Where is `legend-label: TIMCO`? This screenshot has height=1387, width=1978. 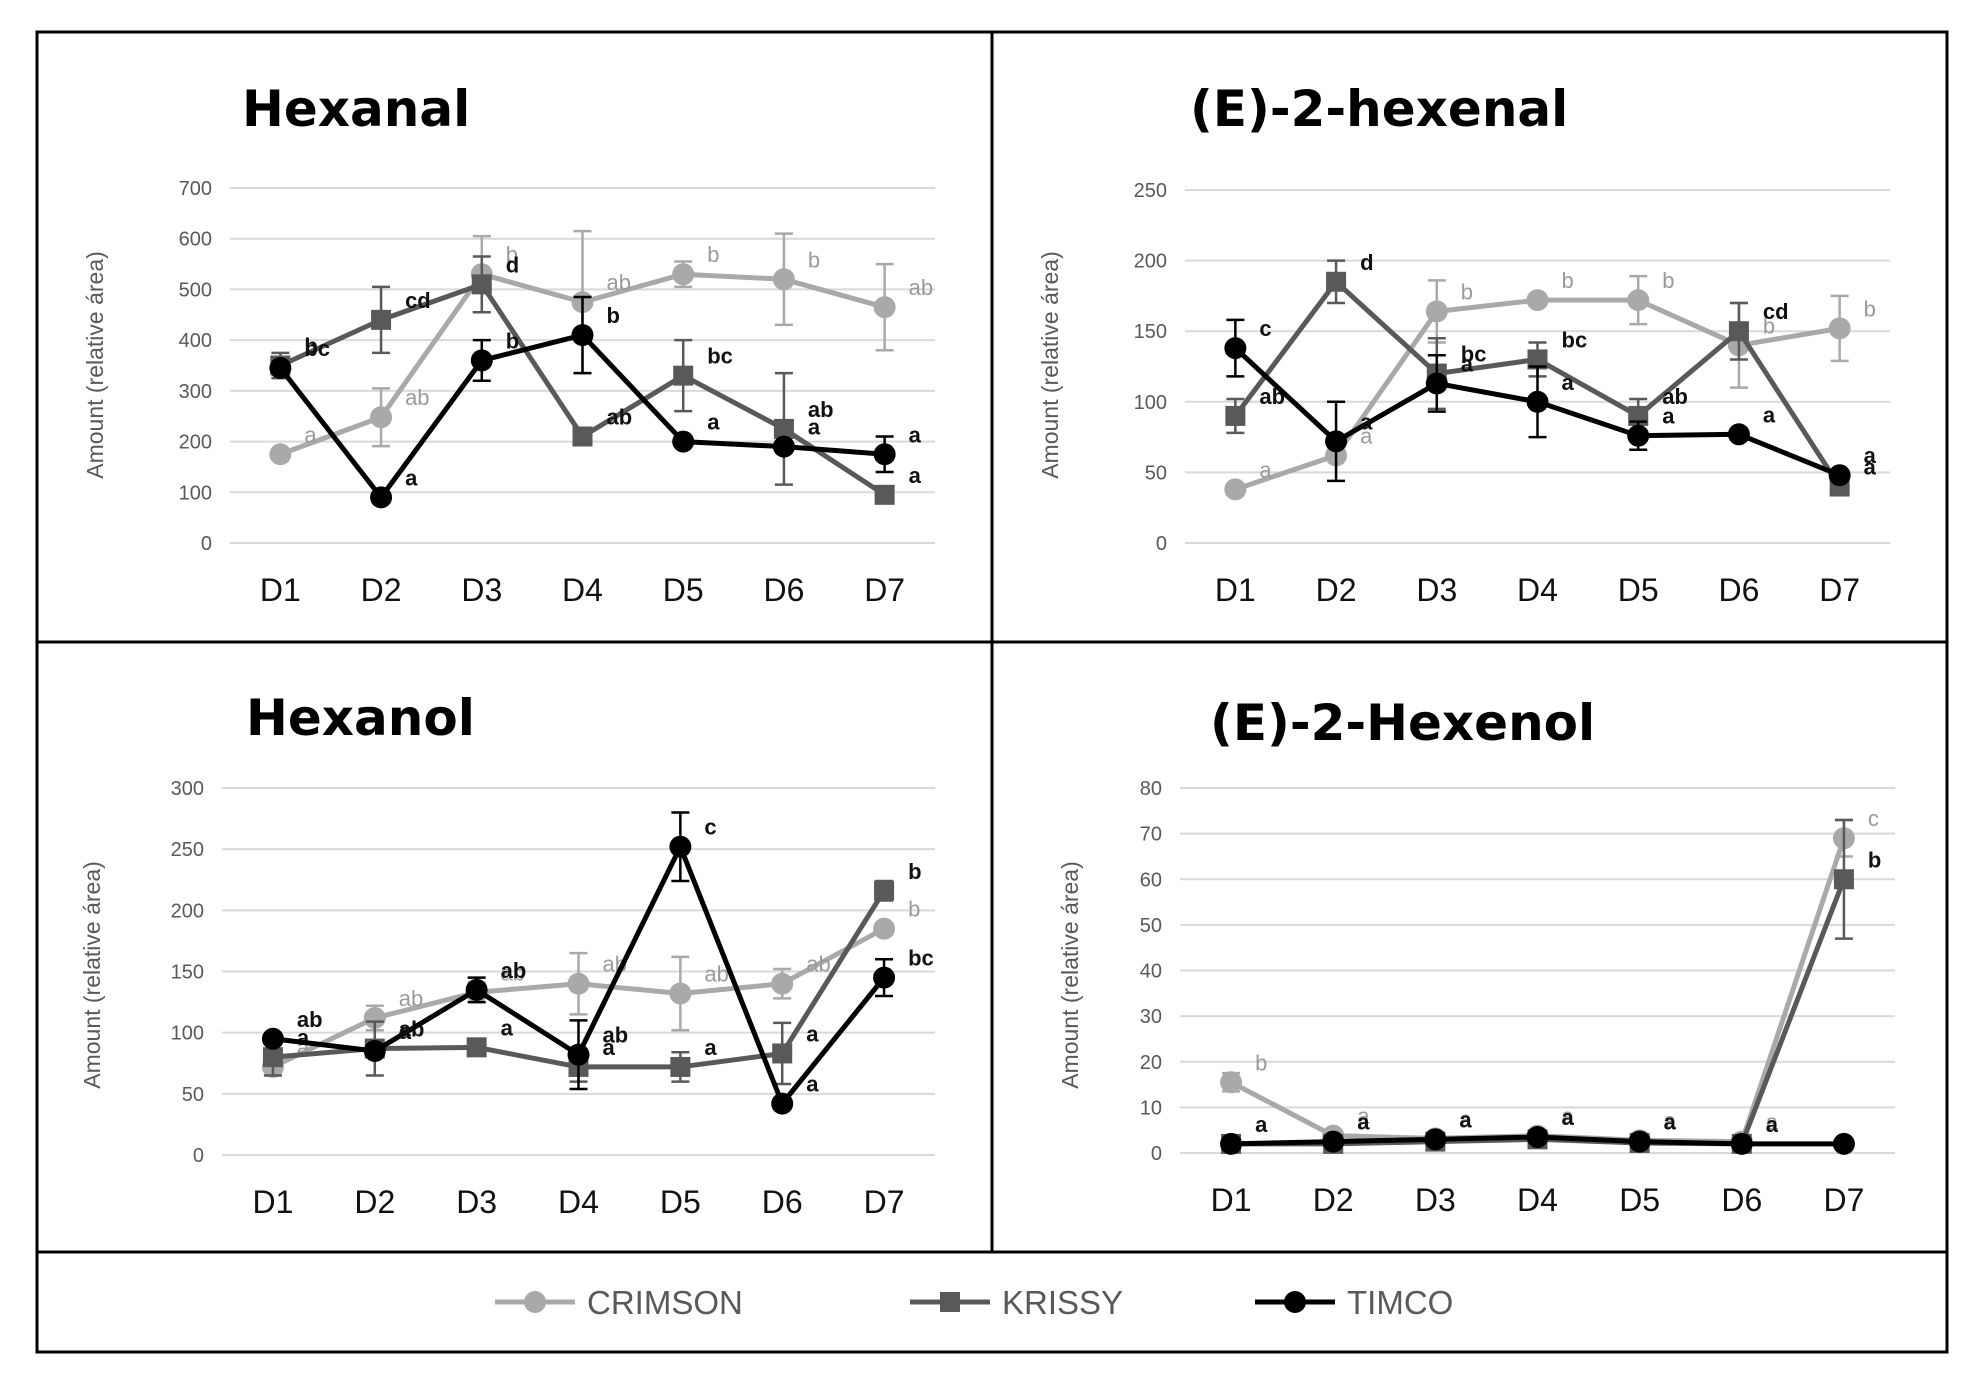 legend-label: TIMCO is located at coordinates (1400, 1302).